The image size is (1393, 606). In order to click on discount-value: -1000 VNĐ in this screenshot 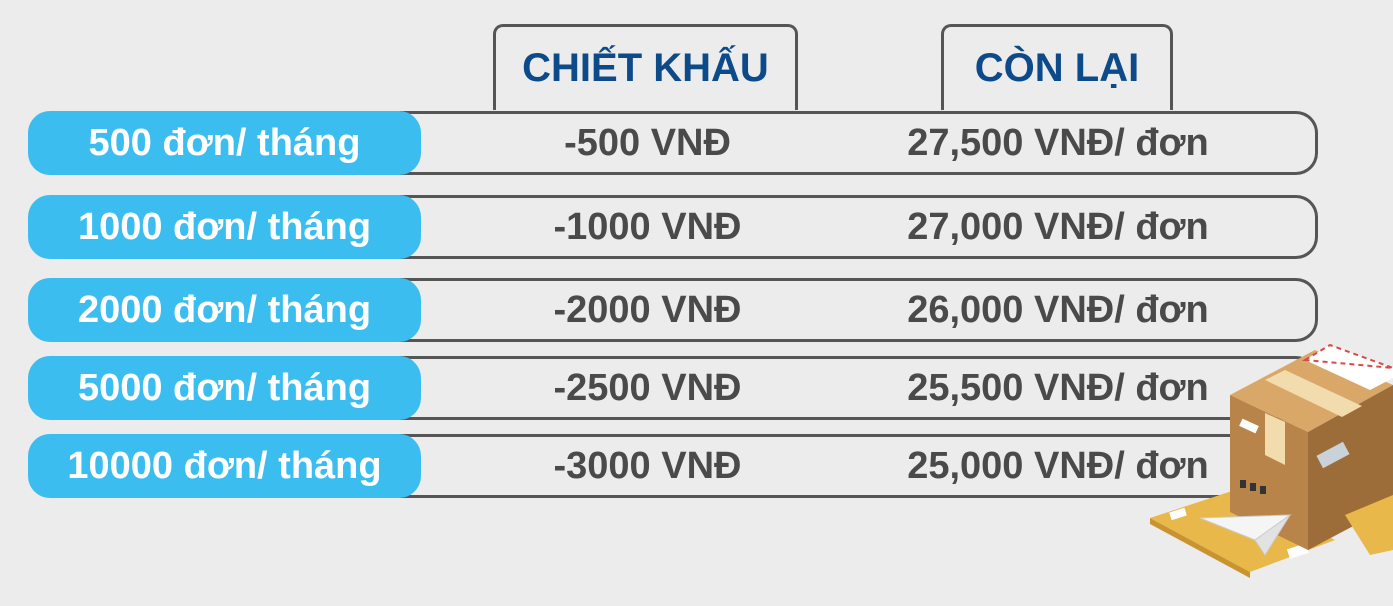, I will do `click(647, 226)`.